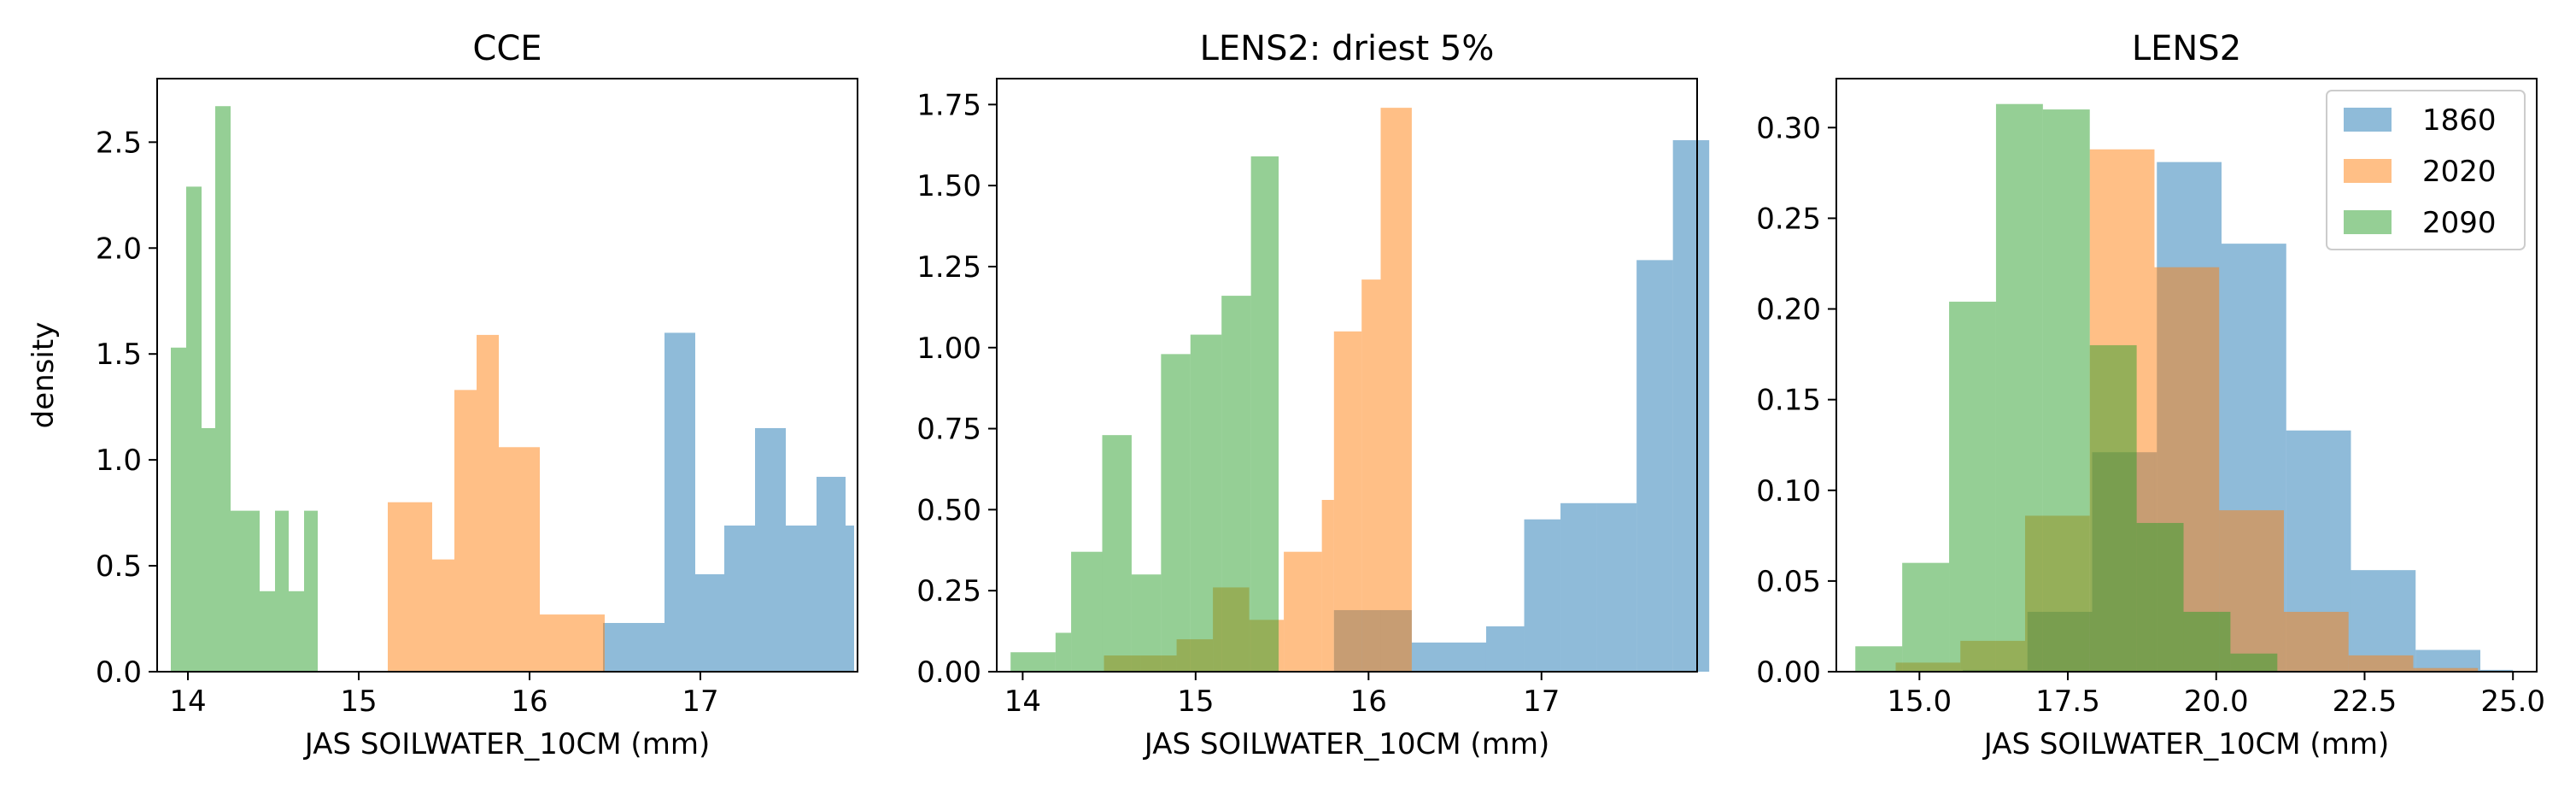 This screenshot has width=2576, height=805. Describe the element at coordinates (119, 461) in the screenshot. I see `y-tick-label: 1.0` at that location.